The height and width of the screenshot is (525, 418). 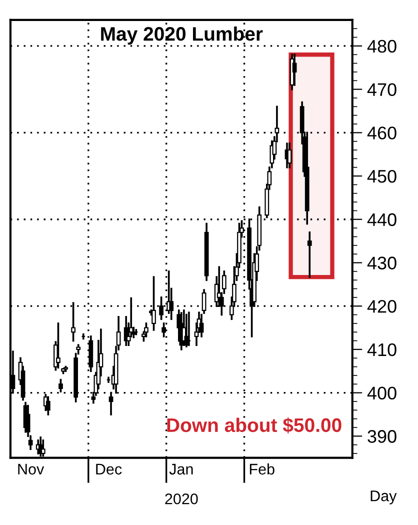 What do you see at coordinates (381, 306) in the screenshot?
I see `y-tick-label: 420` at bounding box center [381, 306].